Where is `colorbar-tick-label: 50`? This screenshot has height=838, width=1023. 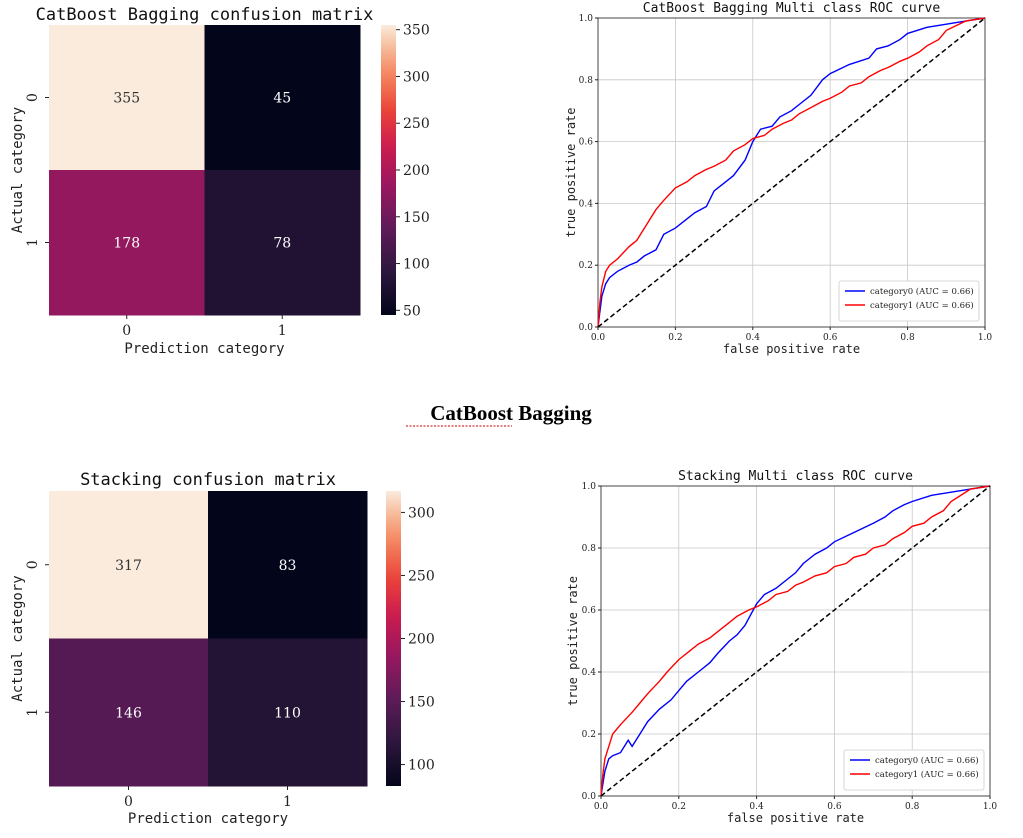
colorbar-tick-label: 50 is located at coordinates (412, 311).